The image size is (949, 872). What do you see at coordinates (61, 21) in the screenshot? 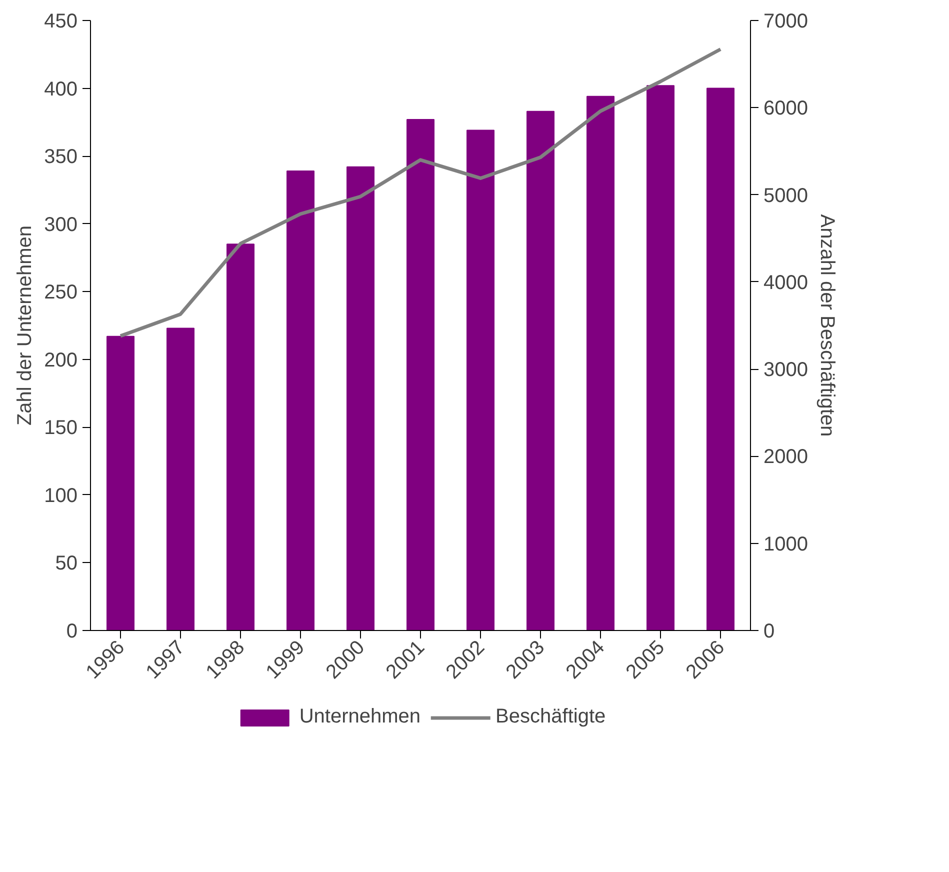
I see `y-tick-label: 450` at bounding box center [61, 21].